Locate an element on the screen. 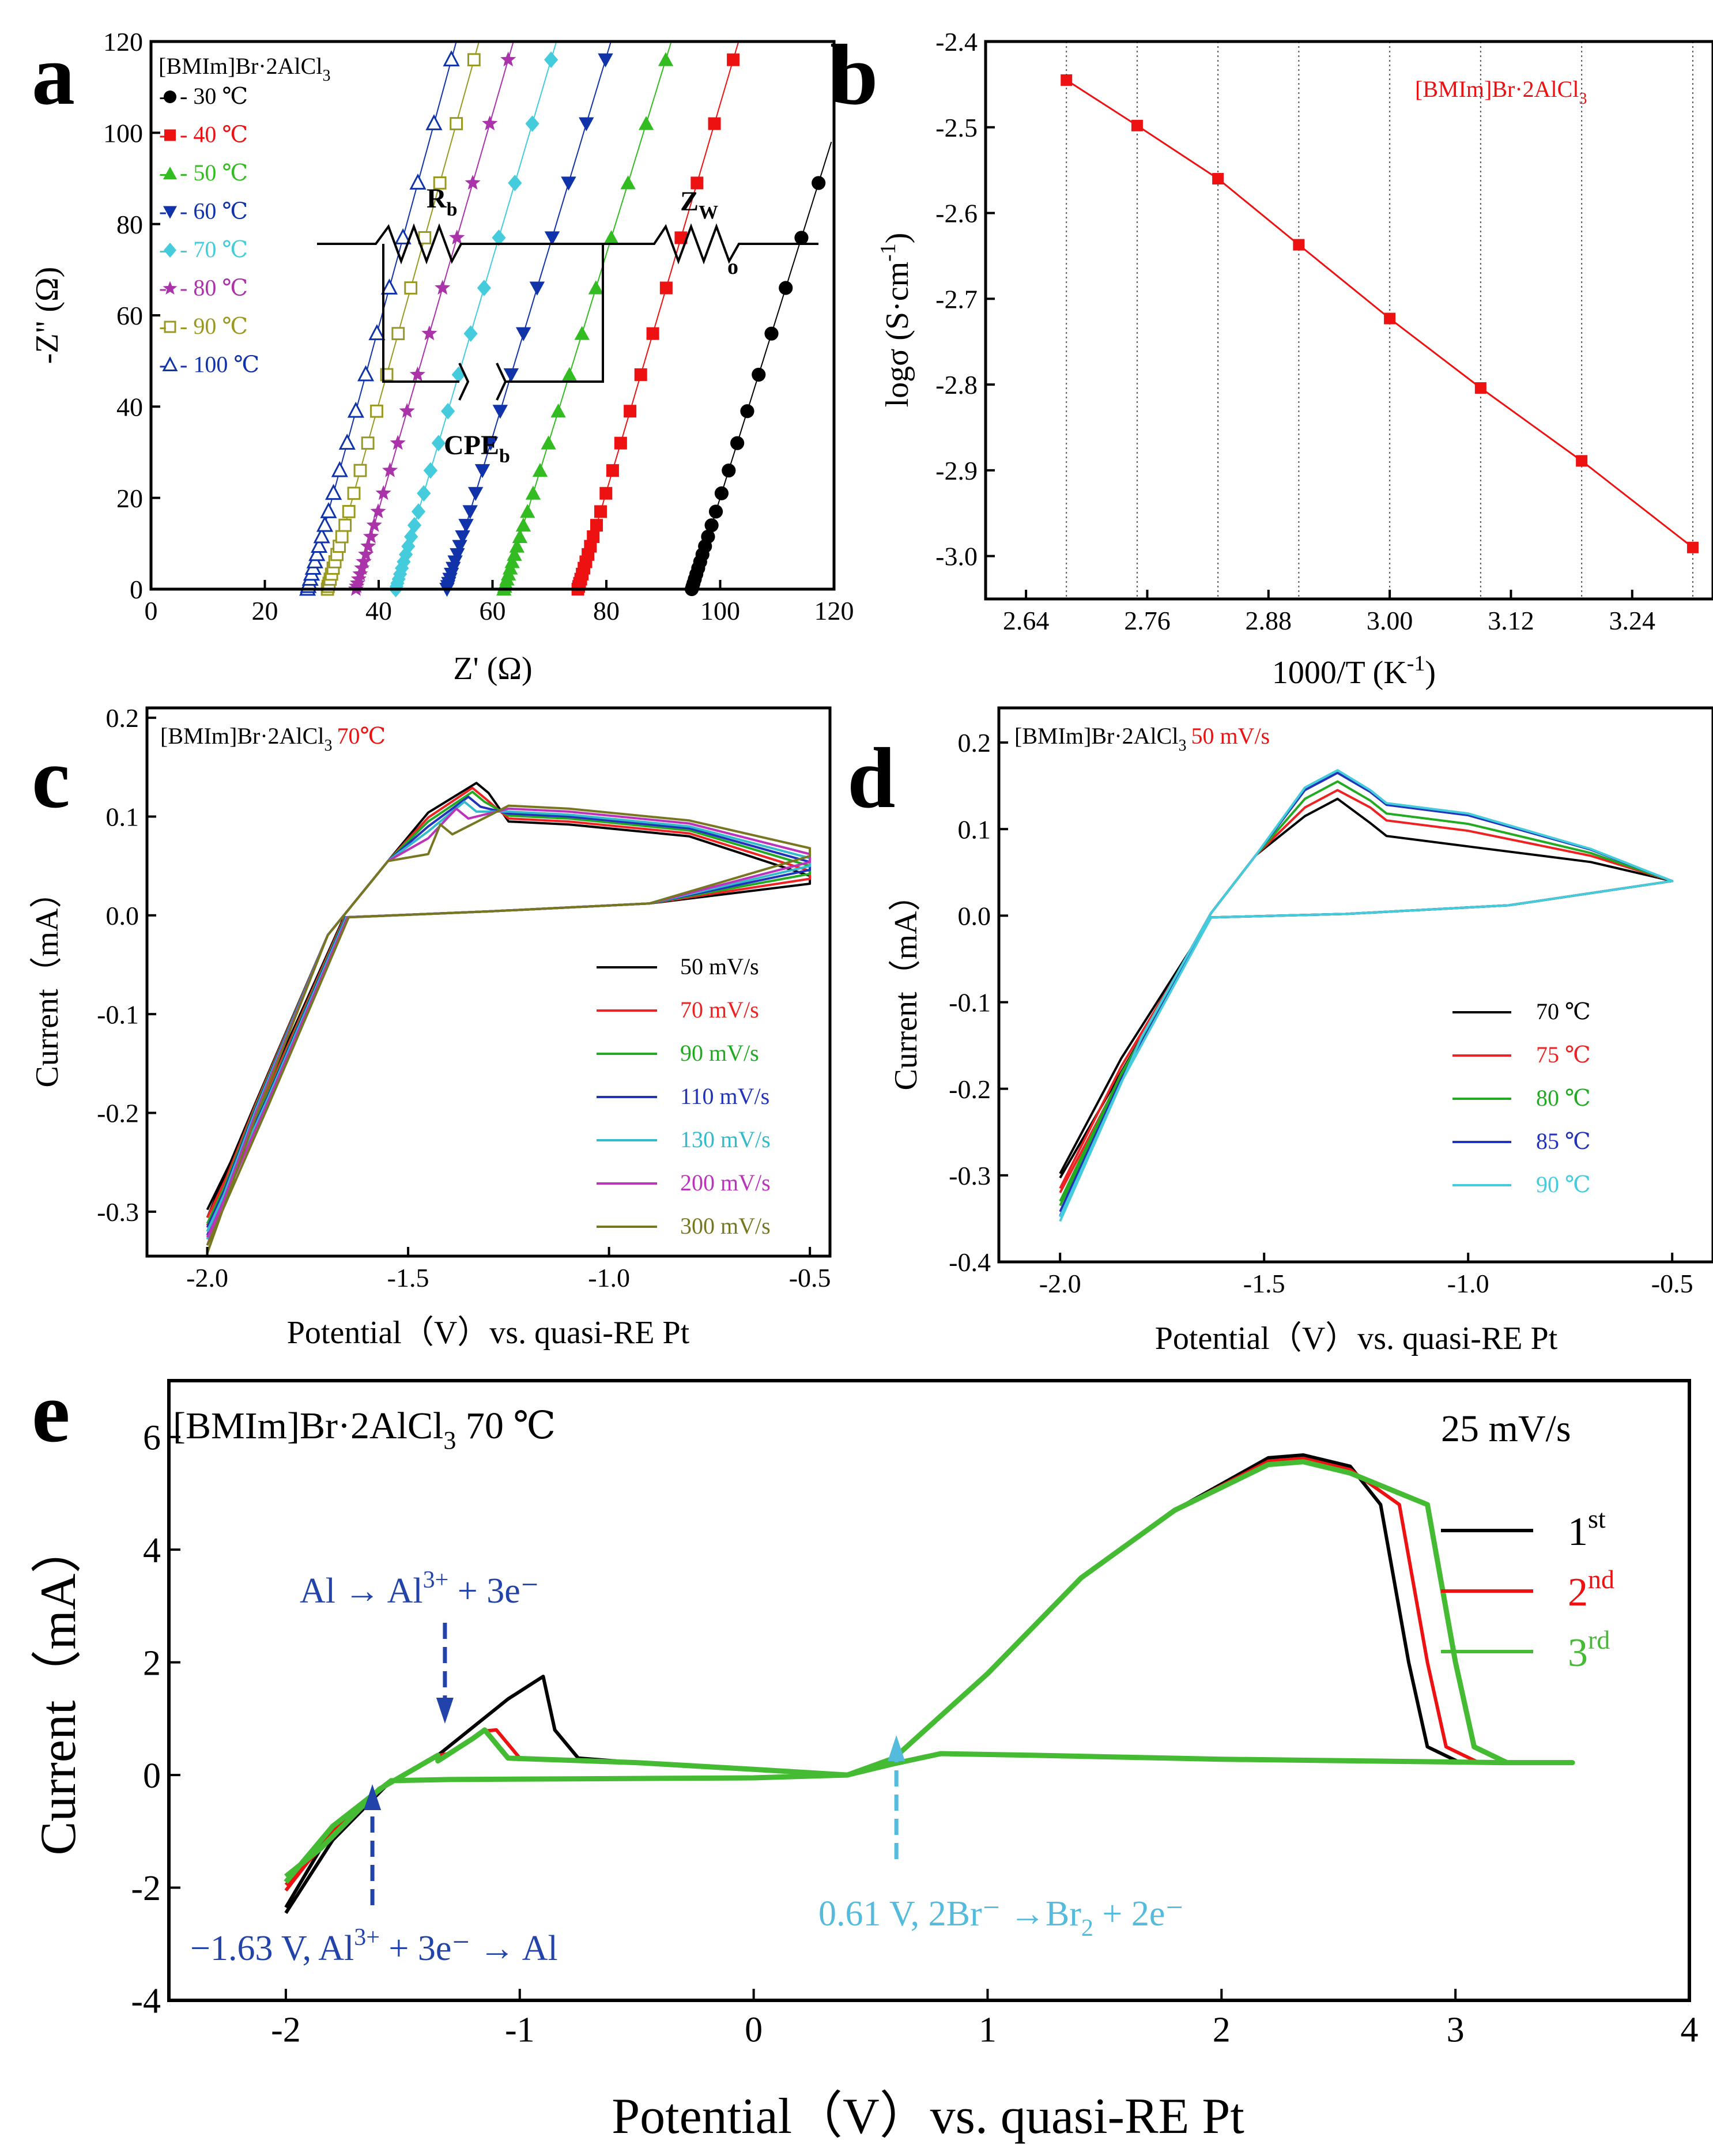 The width and height of the screenshot is (1713, 2156). panel-a-y-tick-label: 60 is located at coordinates (129, 315).